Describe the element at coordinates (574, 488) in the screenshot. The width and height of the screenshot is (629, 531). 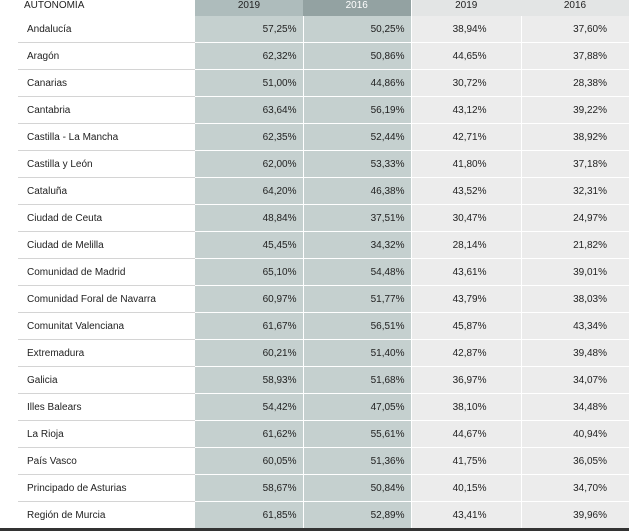
I see `value-cell-d: 34,70%` at that location.